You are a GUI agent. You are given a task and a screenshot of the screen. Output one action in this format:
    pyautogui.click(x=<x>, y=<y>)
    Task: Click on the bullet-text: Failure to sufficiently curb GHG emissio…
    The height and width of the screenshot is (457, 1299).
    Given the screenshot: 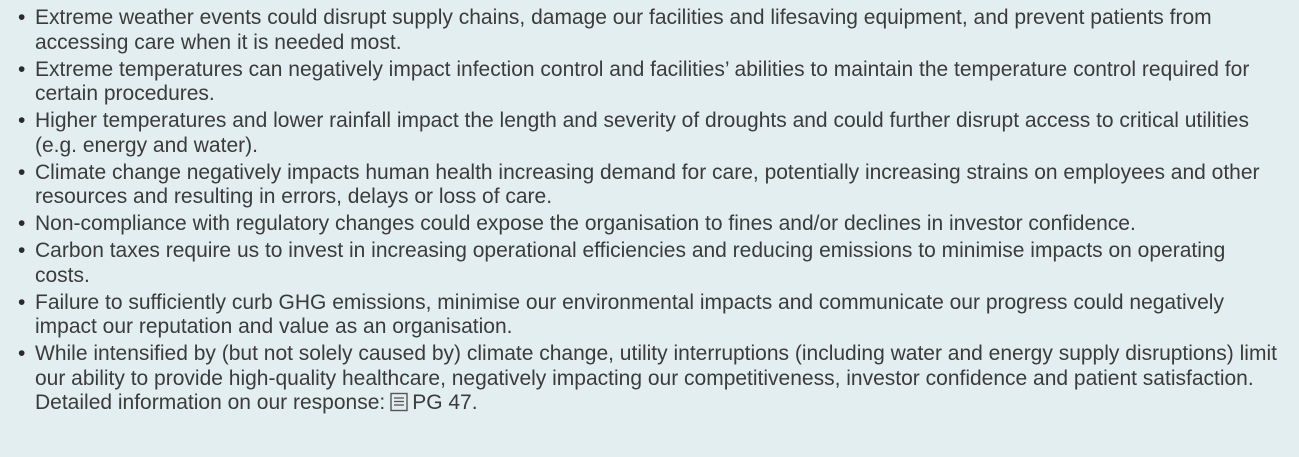 What is the action you would take?
    pyautogui.click(x=629, y=314)
    